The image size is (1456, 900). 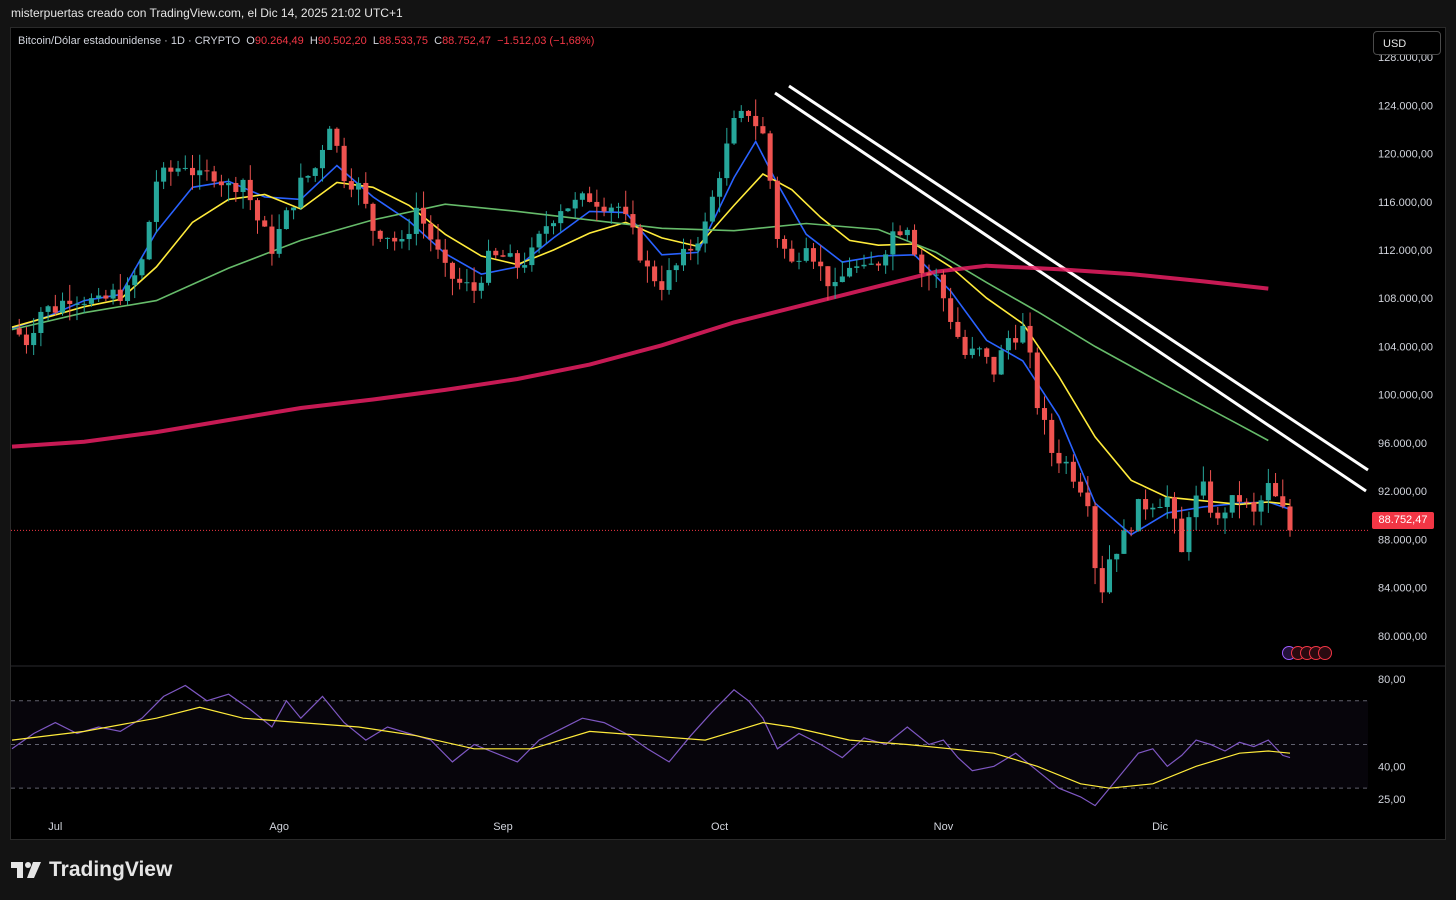 I want to click on price-tick-label: 88.000,00, so click(x=1402, y=540).